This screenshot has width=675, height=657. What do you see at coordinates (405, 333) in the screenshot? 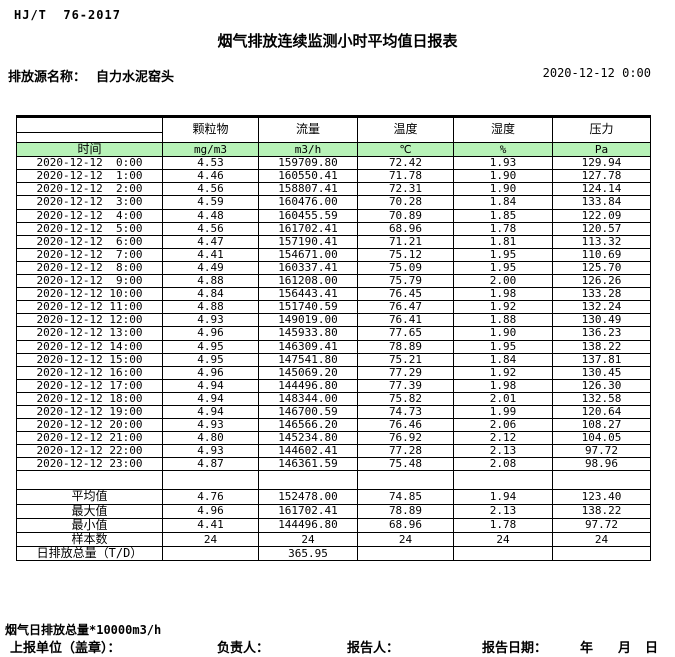
I see `value-cell: 77.65` at bounding box center [405, 333].